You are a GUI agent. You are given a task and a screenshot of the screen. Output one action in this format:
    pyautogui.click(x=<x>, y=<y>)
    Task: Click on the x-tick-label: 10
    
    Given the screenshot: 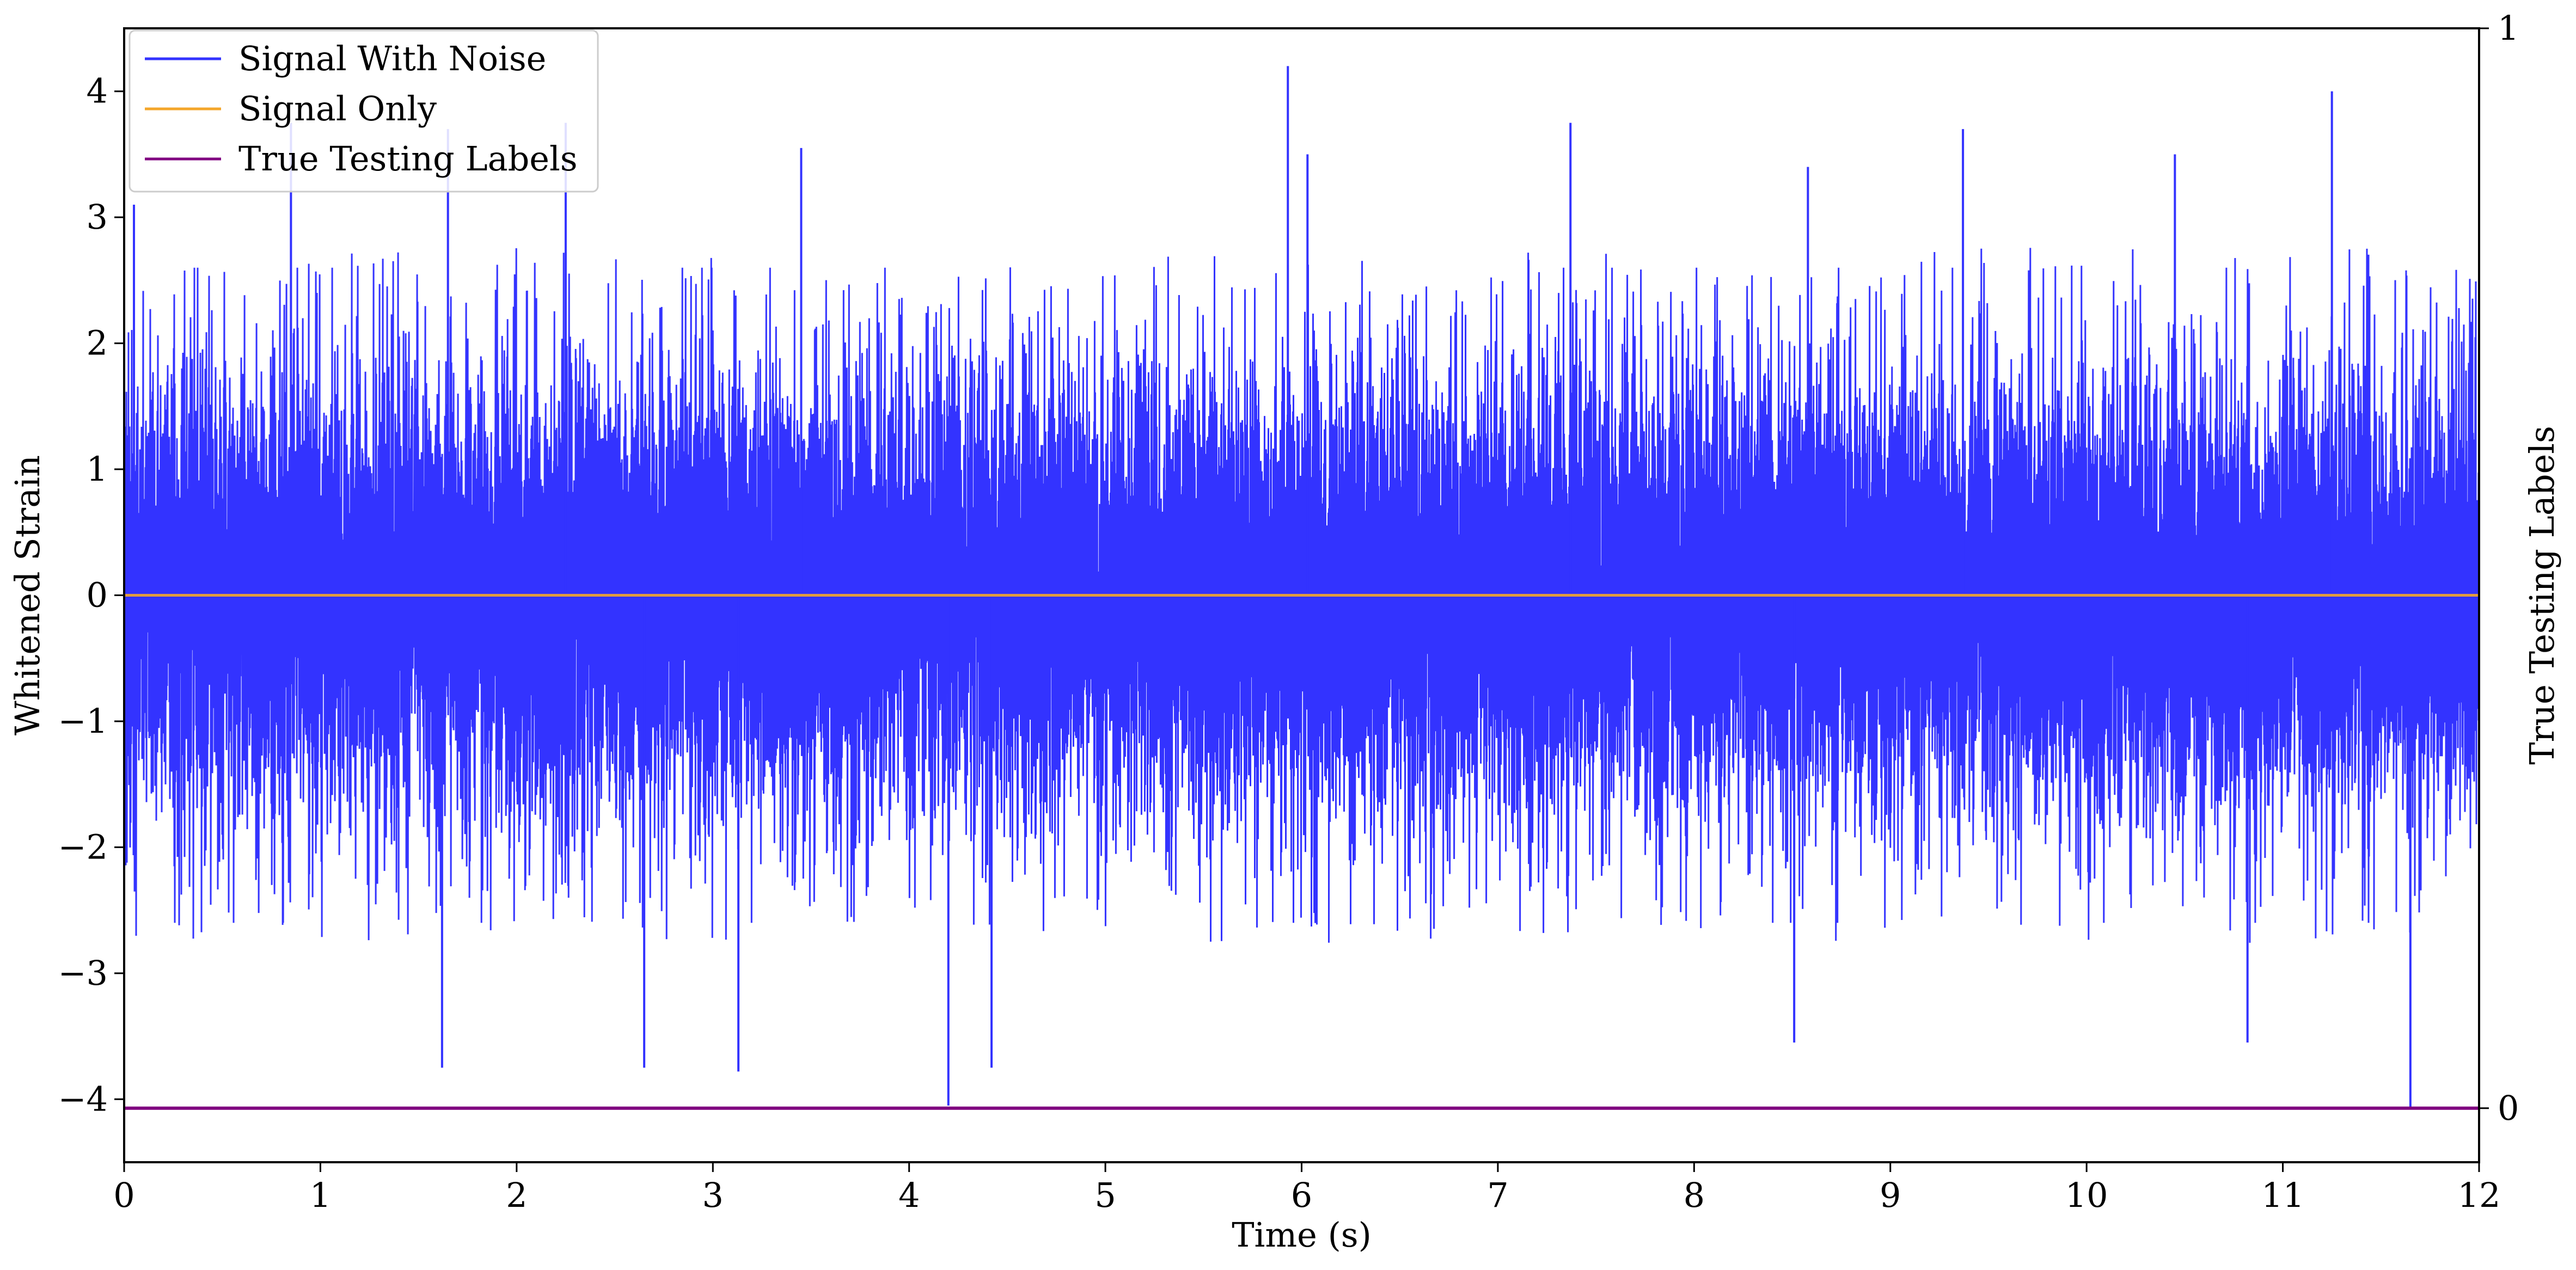 What is the action you would take?
    pyautogui.click(x=2086, y=1195)
    